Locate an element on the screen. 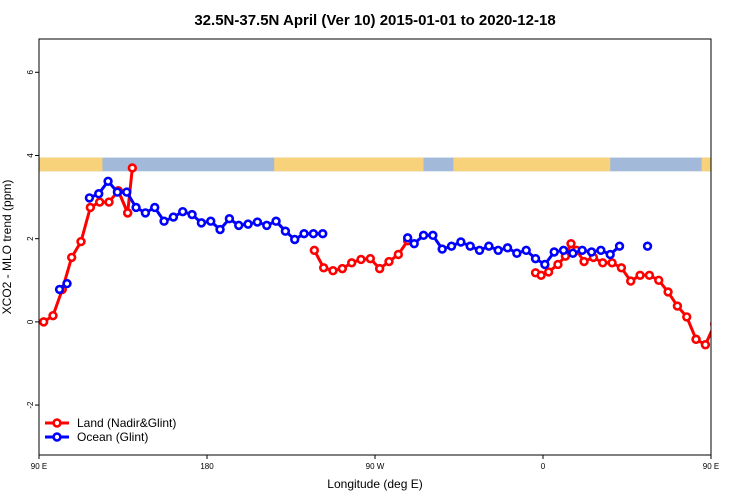 This screenshot has width=750, height=500. y-tick-label: -2 is located at coordinates (30, 405).